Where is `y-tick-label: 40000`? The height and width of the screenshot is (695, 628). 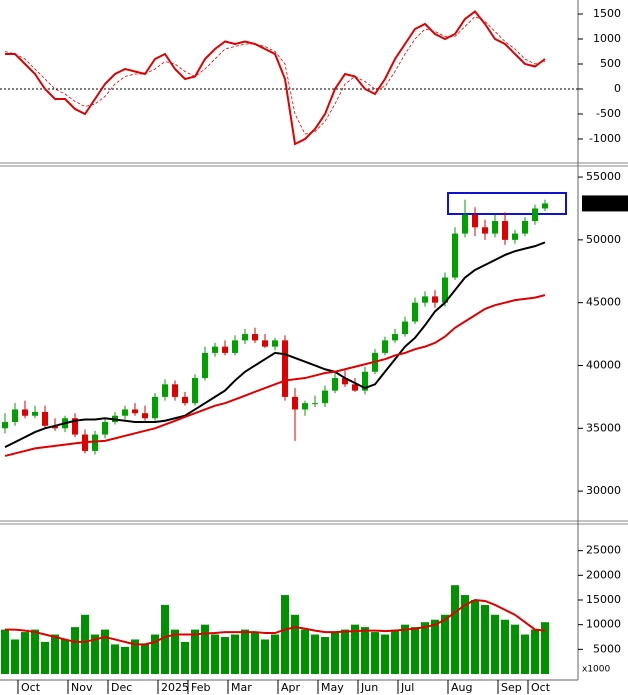
y-tick-label: 40000 is located at coordinates (603, 364).